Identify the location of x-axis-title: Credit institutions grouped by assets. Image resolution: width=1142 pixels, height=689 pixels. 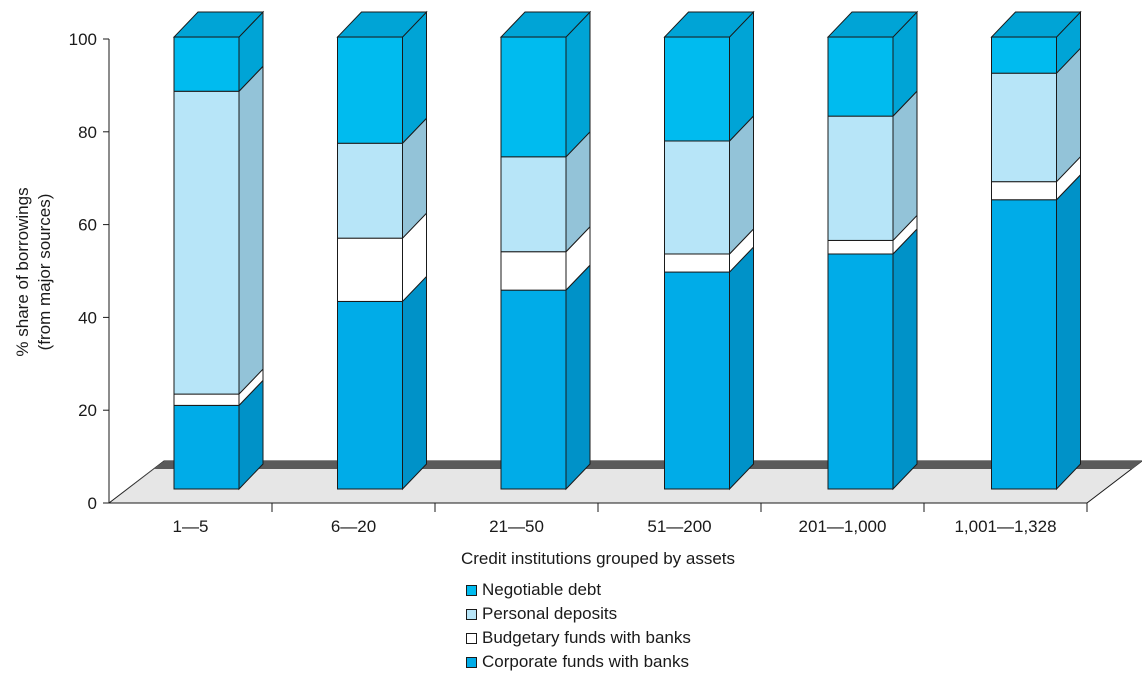
(598, 558).